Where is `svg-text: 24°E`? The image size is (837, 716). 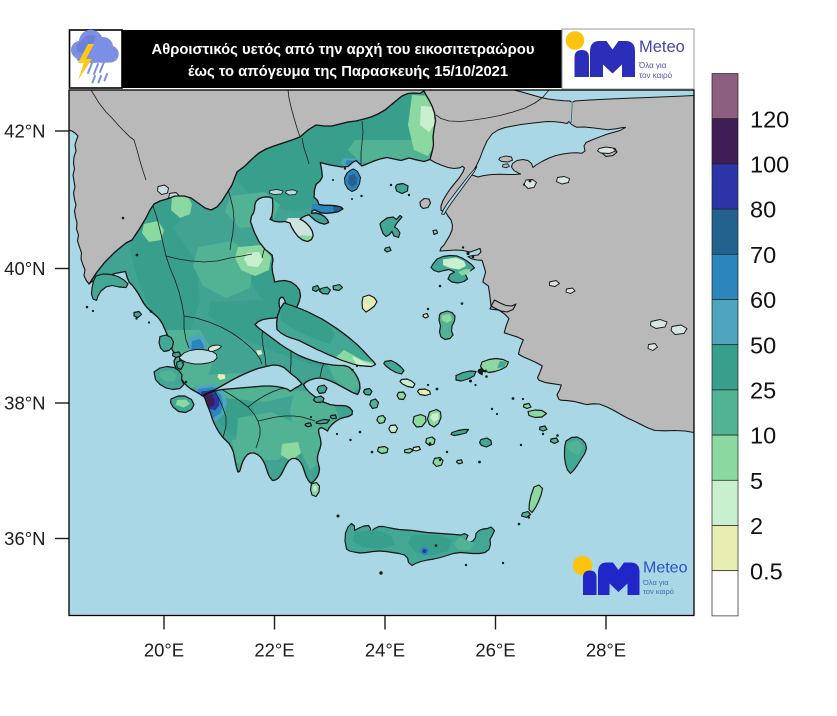
svg-text: 24°E is located at coordinates (385, 650).